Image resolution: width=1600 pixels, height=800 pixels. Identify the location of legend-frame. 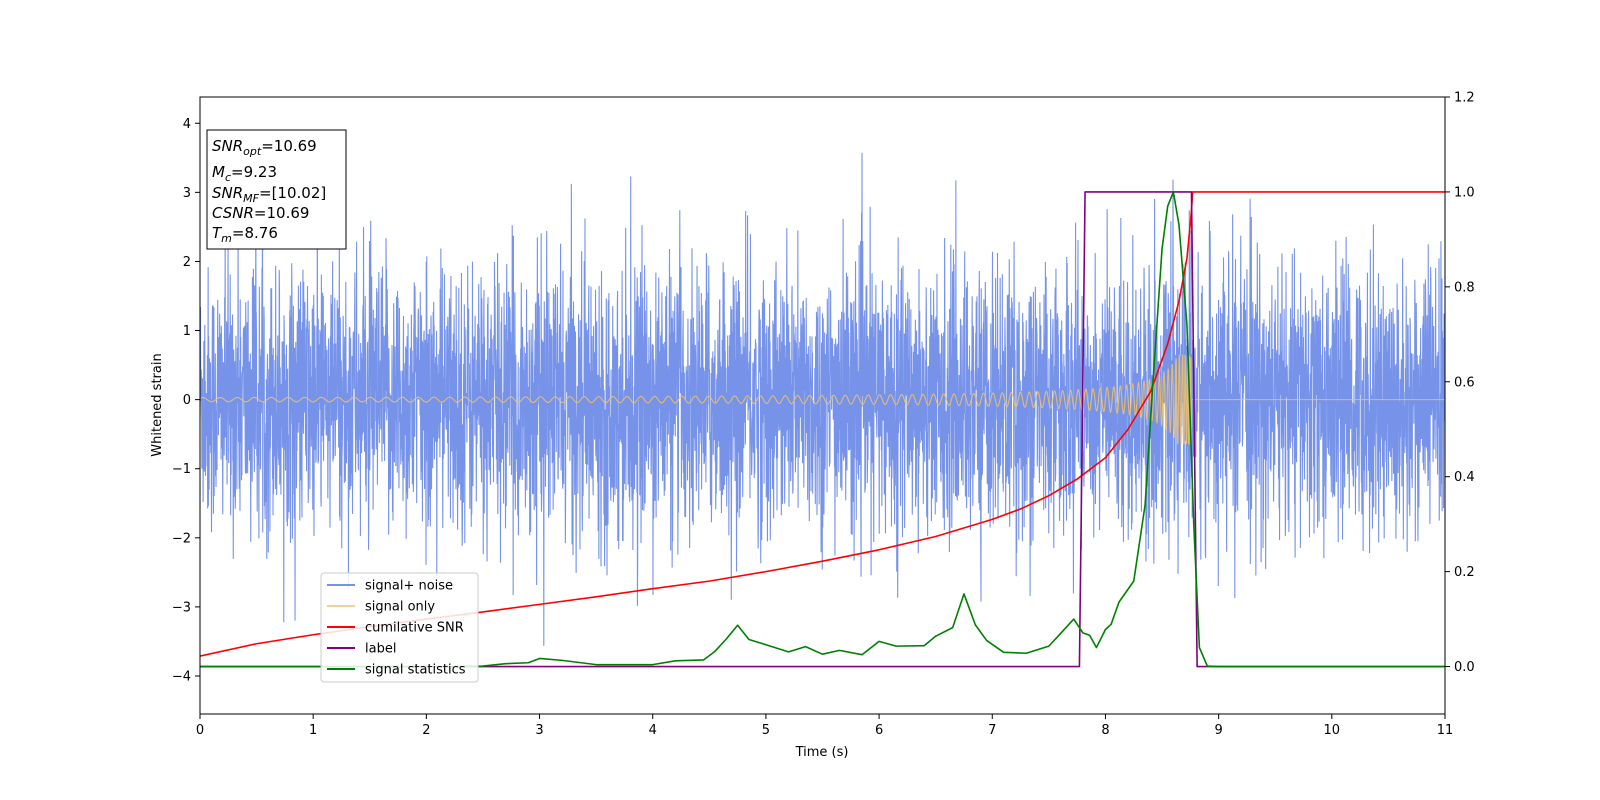
(399, 627).